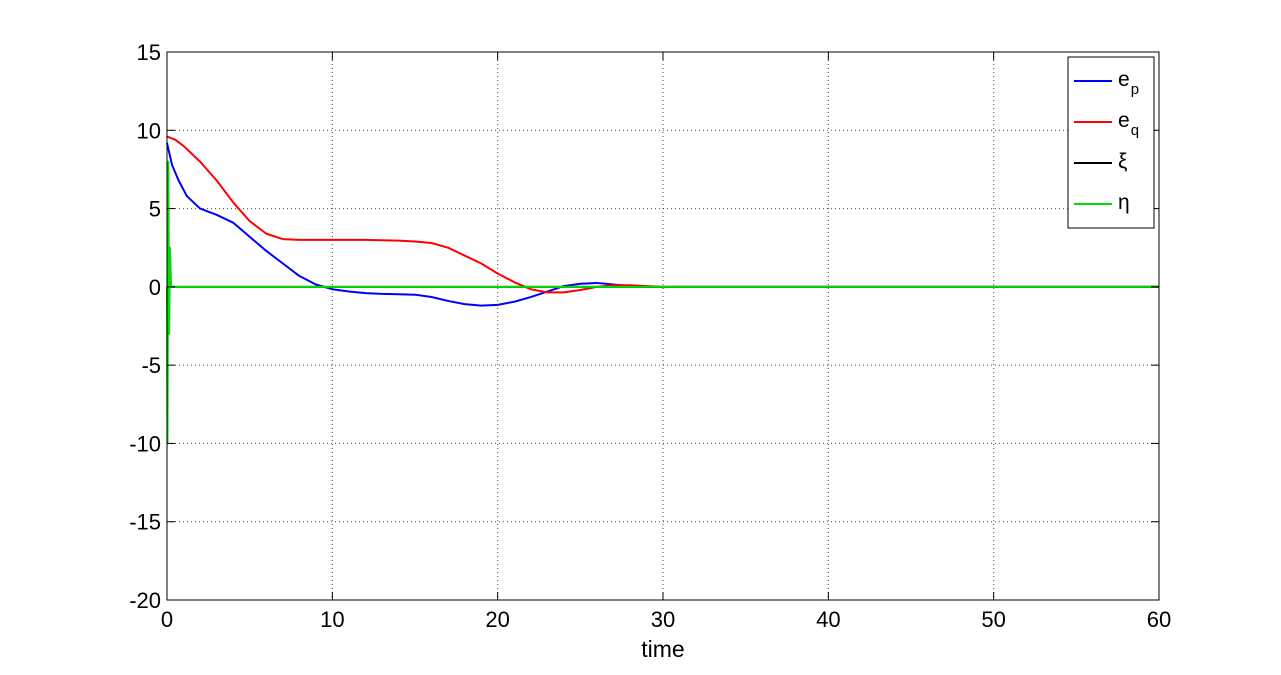  What do you see at coordinates (1111, 142) in the screenshot?
I see `legend-box` at bounding box center [1111, 142].